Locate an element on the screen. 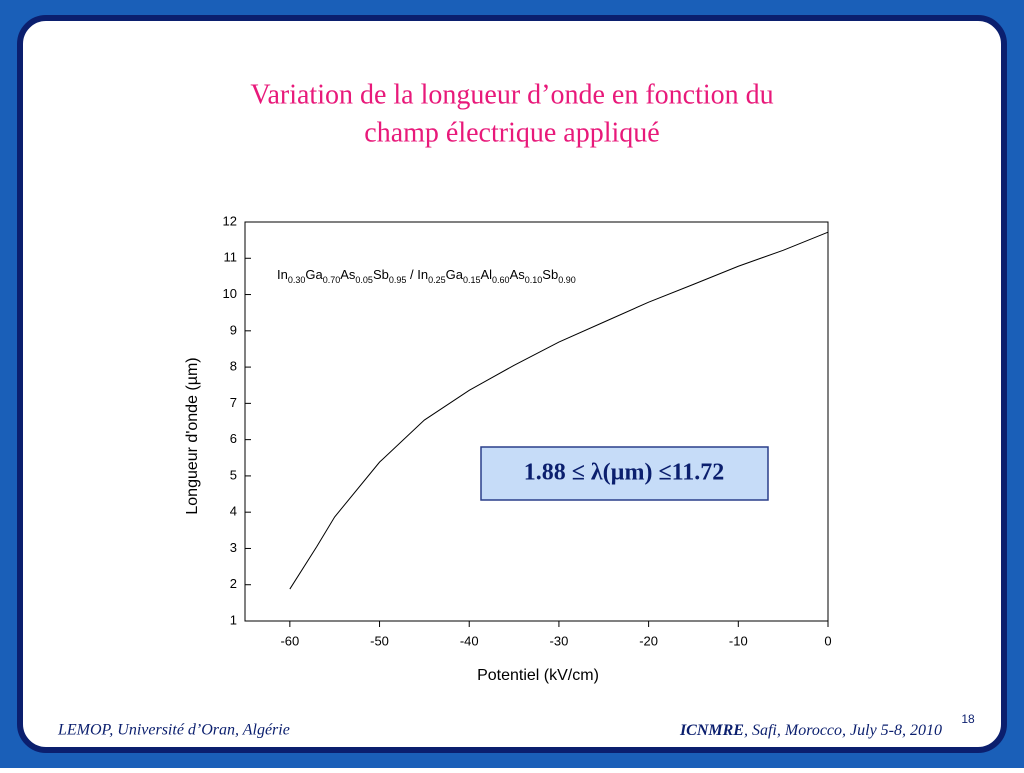  y-tick-label: 9 is located at coordinates (233, 329).